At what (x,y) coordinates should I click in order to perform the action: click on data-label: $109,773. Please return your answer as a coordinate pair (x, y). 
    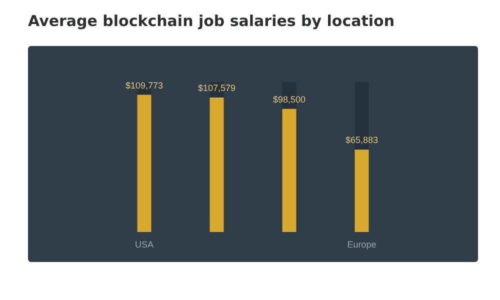
    Looking at the image, I should click on (144, 85).